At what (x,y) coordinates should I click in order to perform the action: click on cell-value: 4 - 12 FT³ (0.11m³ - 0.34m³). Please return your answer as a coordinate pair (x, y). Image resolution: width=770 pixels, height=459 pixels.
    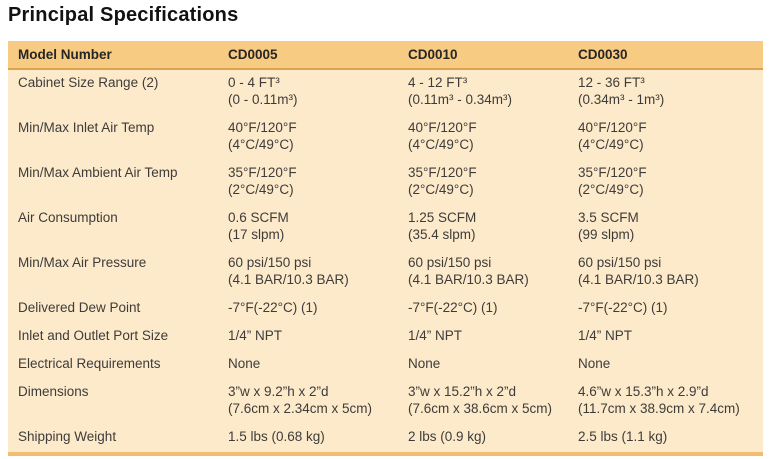
    Looking at the image, I should click on (460, 91).